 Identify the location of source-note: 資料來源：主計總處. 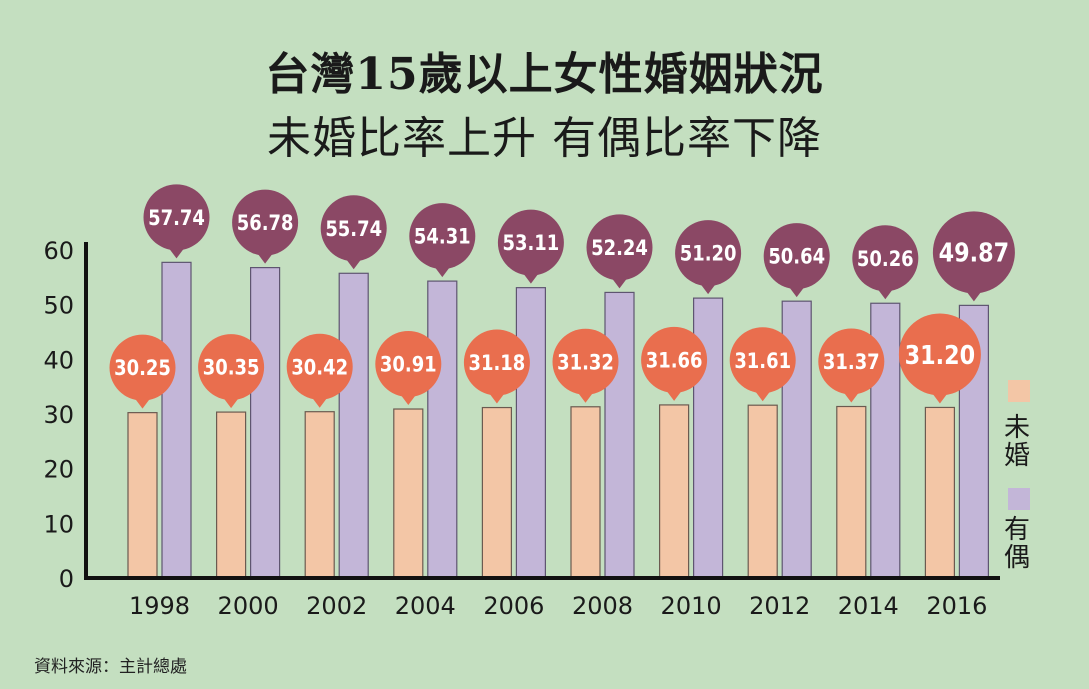
(110, 667).